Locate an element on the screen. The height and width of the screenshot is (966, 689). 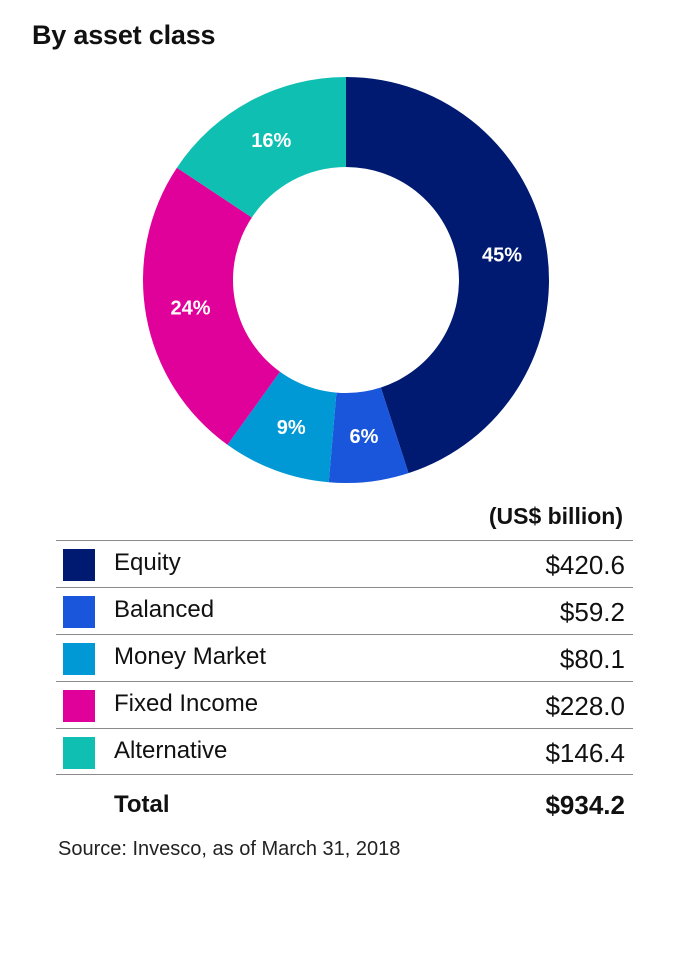
donut-slice-alternative is located at coordinates (261, 147).